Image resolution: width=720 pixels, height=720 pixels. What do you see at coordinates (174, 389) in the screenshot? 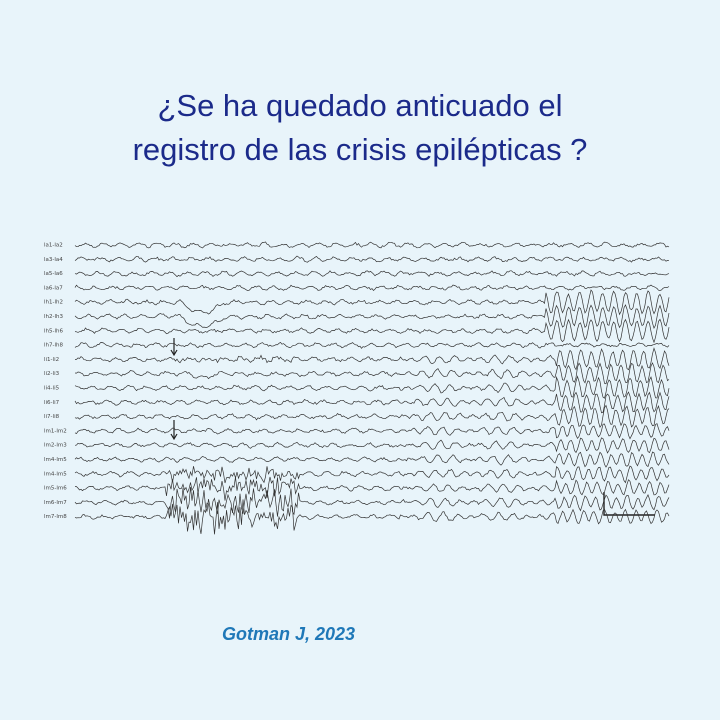
I see `event-arrows` at bounding box center [174, 389].